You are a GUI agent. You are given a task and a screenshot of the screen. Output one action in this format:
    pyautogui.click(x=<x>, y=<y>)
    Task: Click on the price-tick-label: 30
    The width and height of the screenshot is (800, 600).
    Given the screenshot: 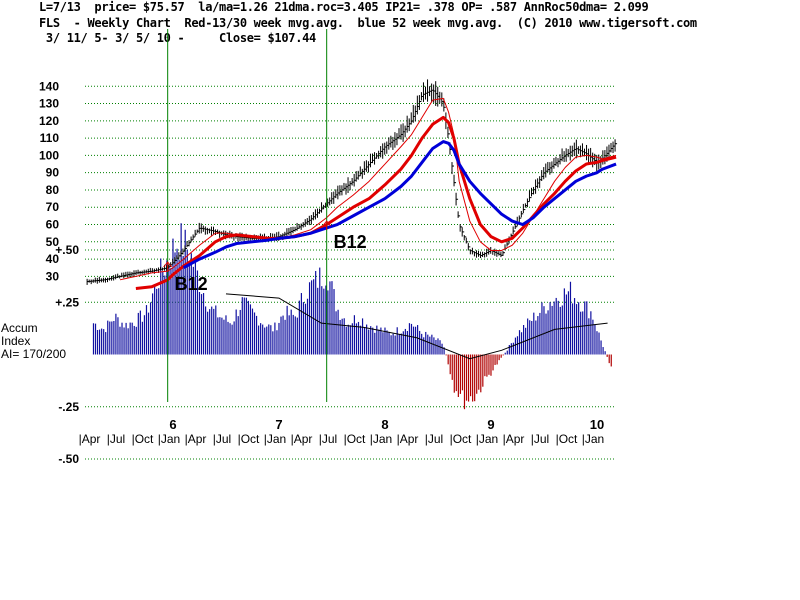 What is the action you would take?
    pyautogui.click(x=53, y=276)
    